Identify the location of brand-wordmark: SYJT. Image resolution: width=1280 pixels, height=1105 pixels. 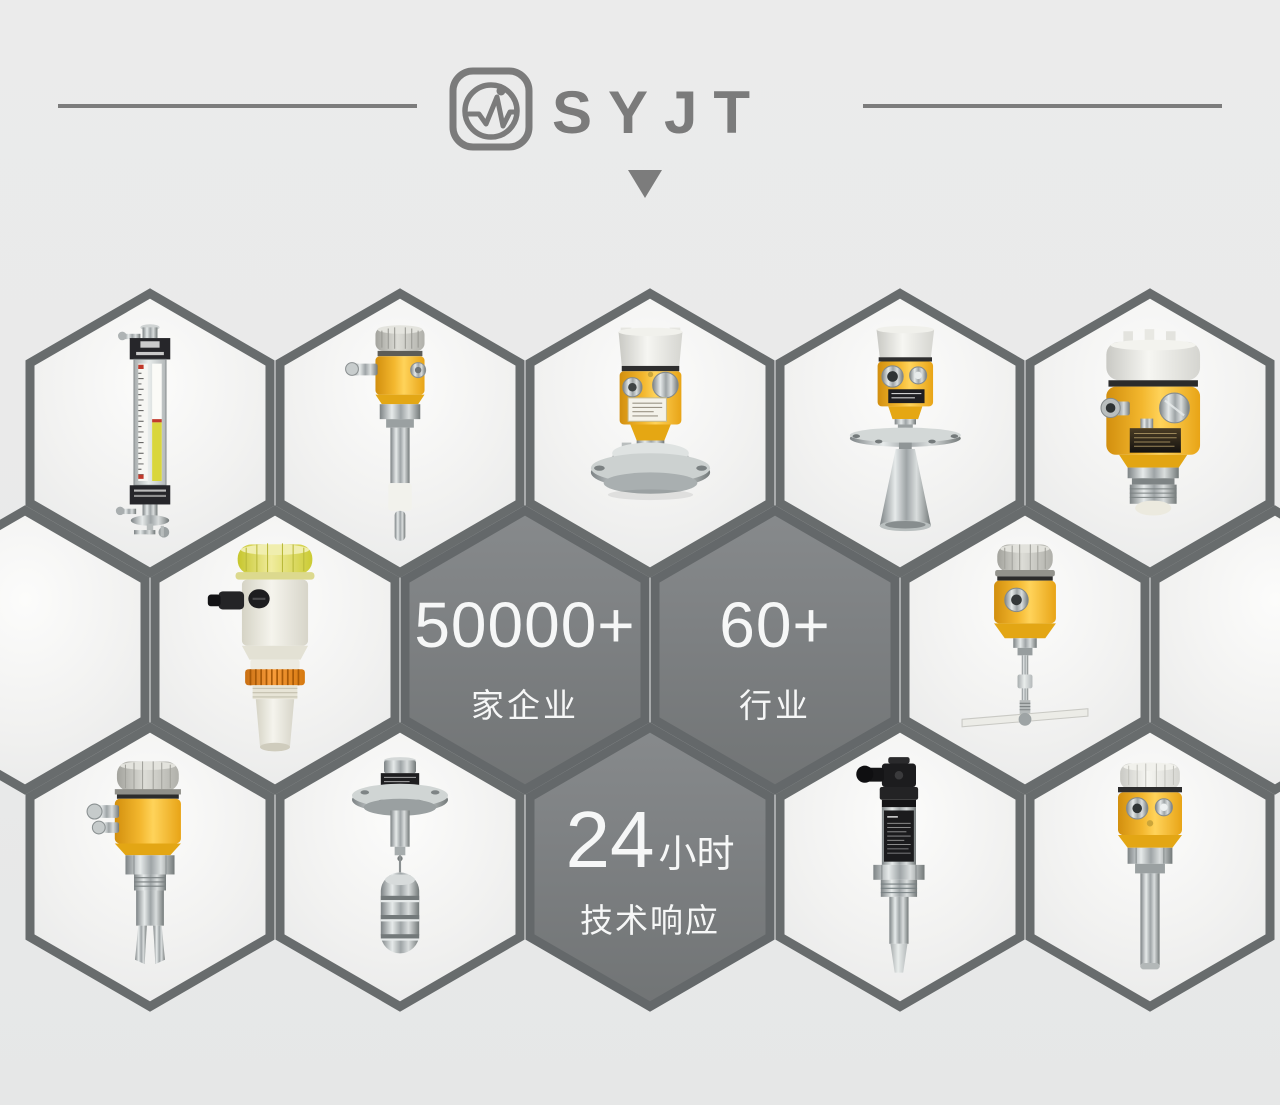
(659, 112).